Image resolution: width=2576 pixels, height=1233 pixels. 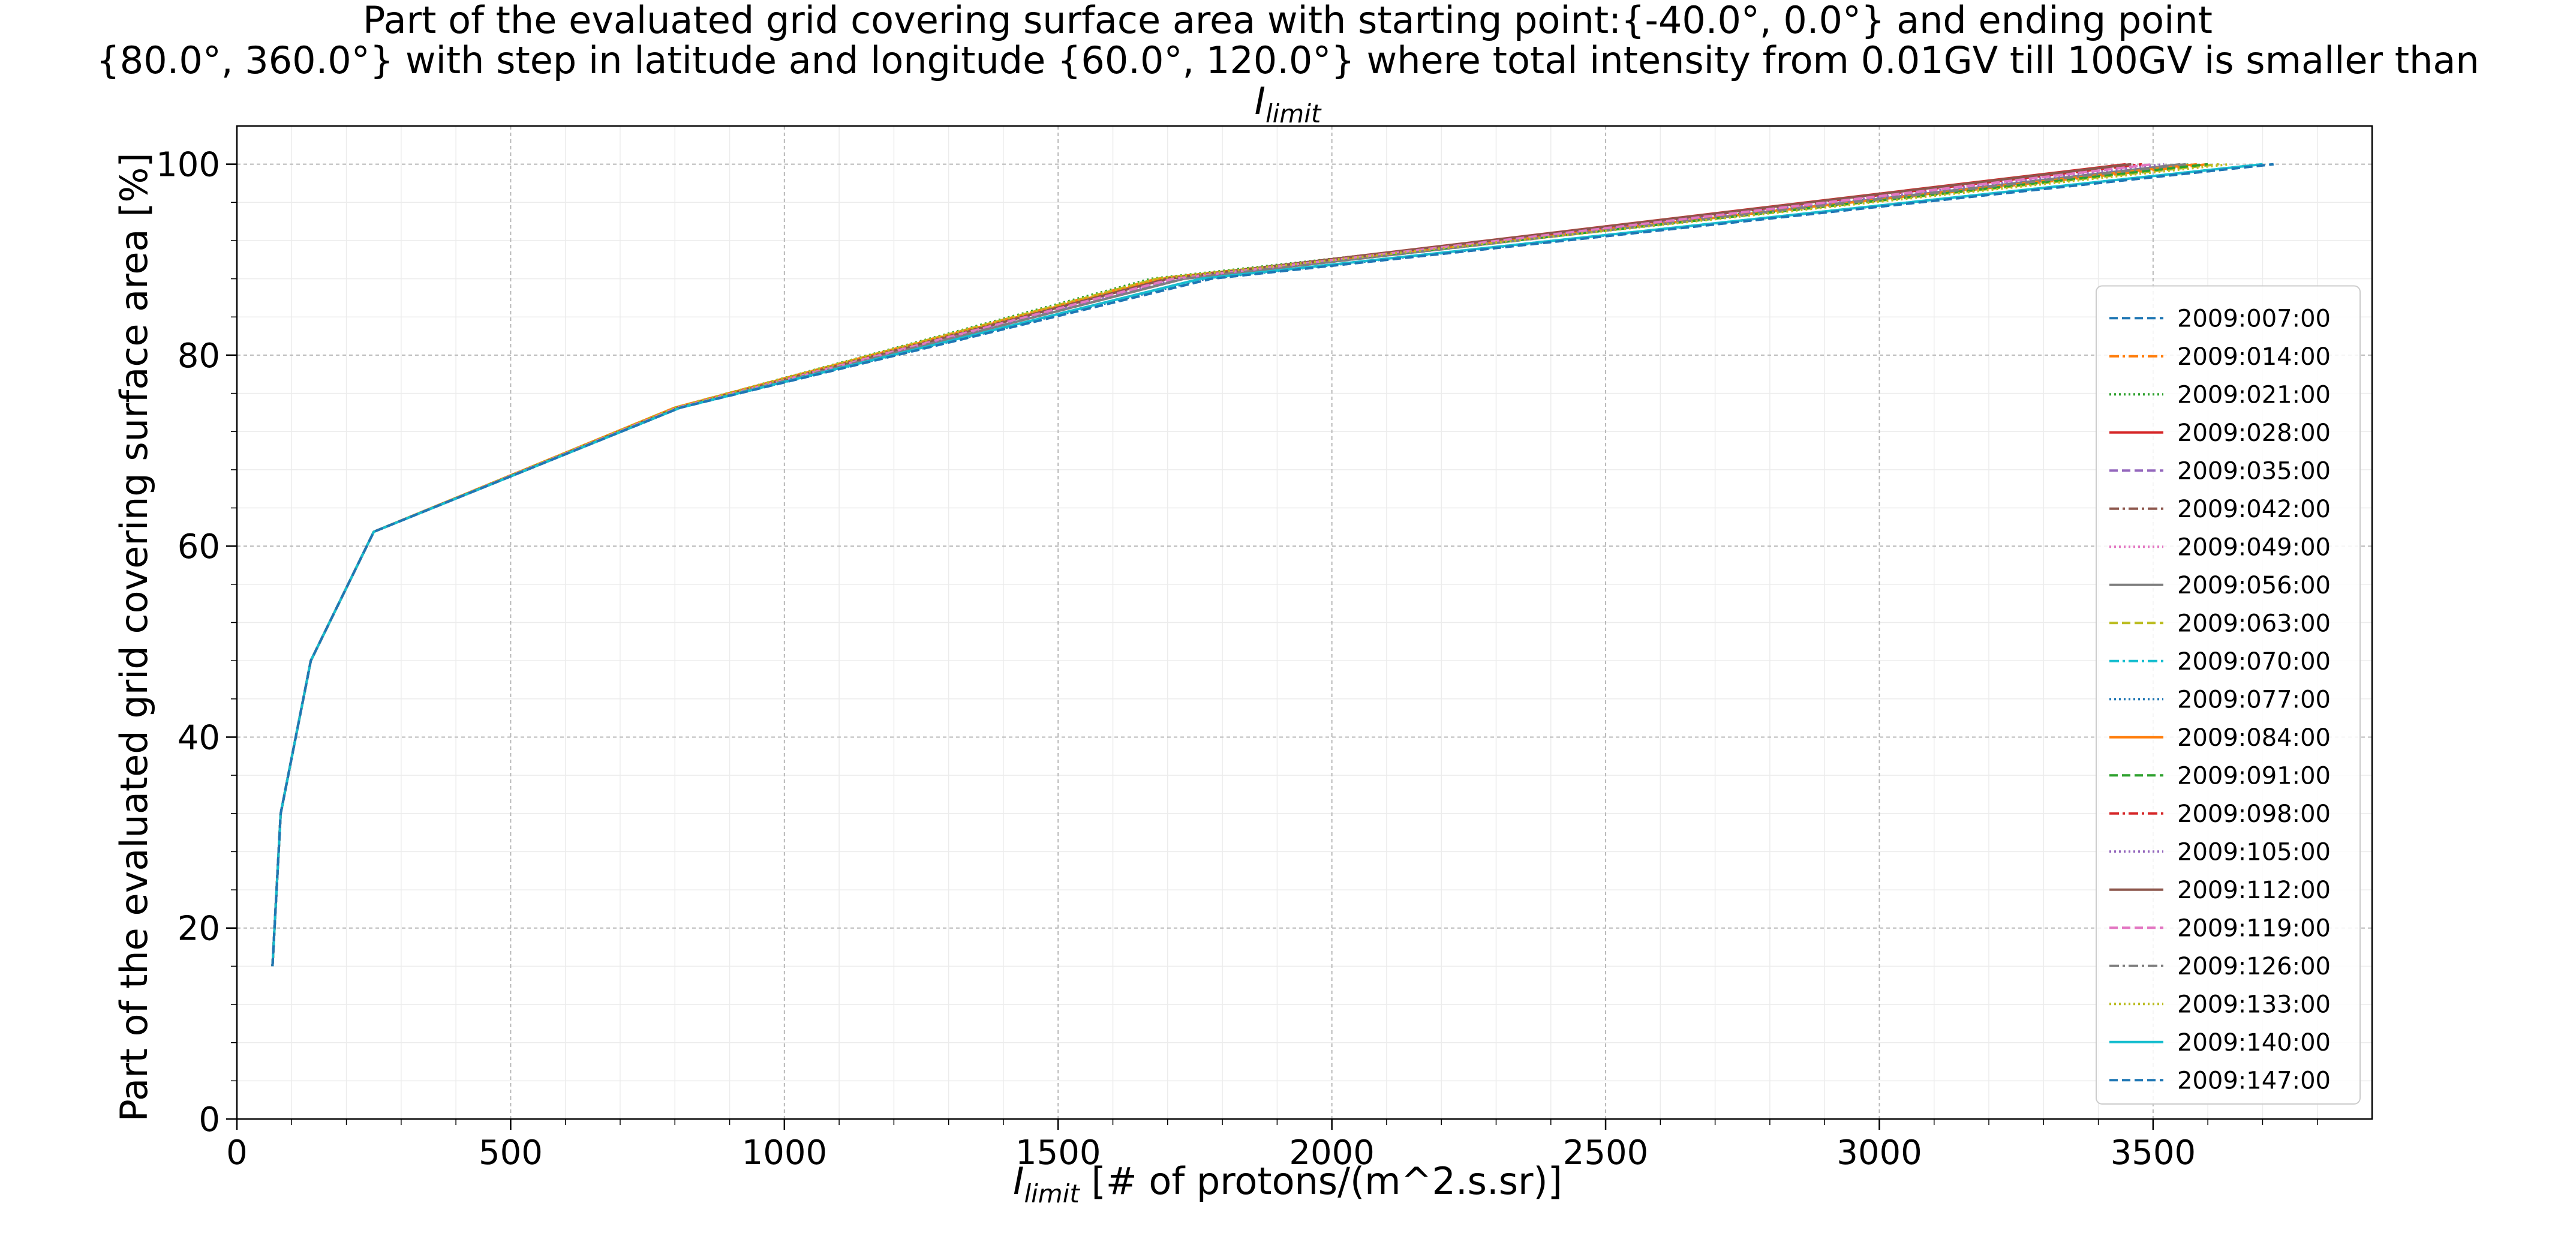 I want to click on x-tick-label: 1500, so click(x=1058, y=1152).